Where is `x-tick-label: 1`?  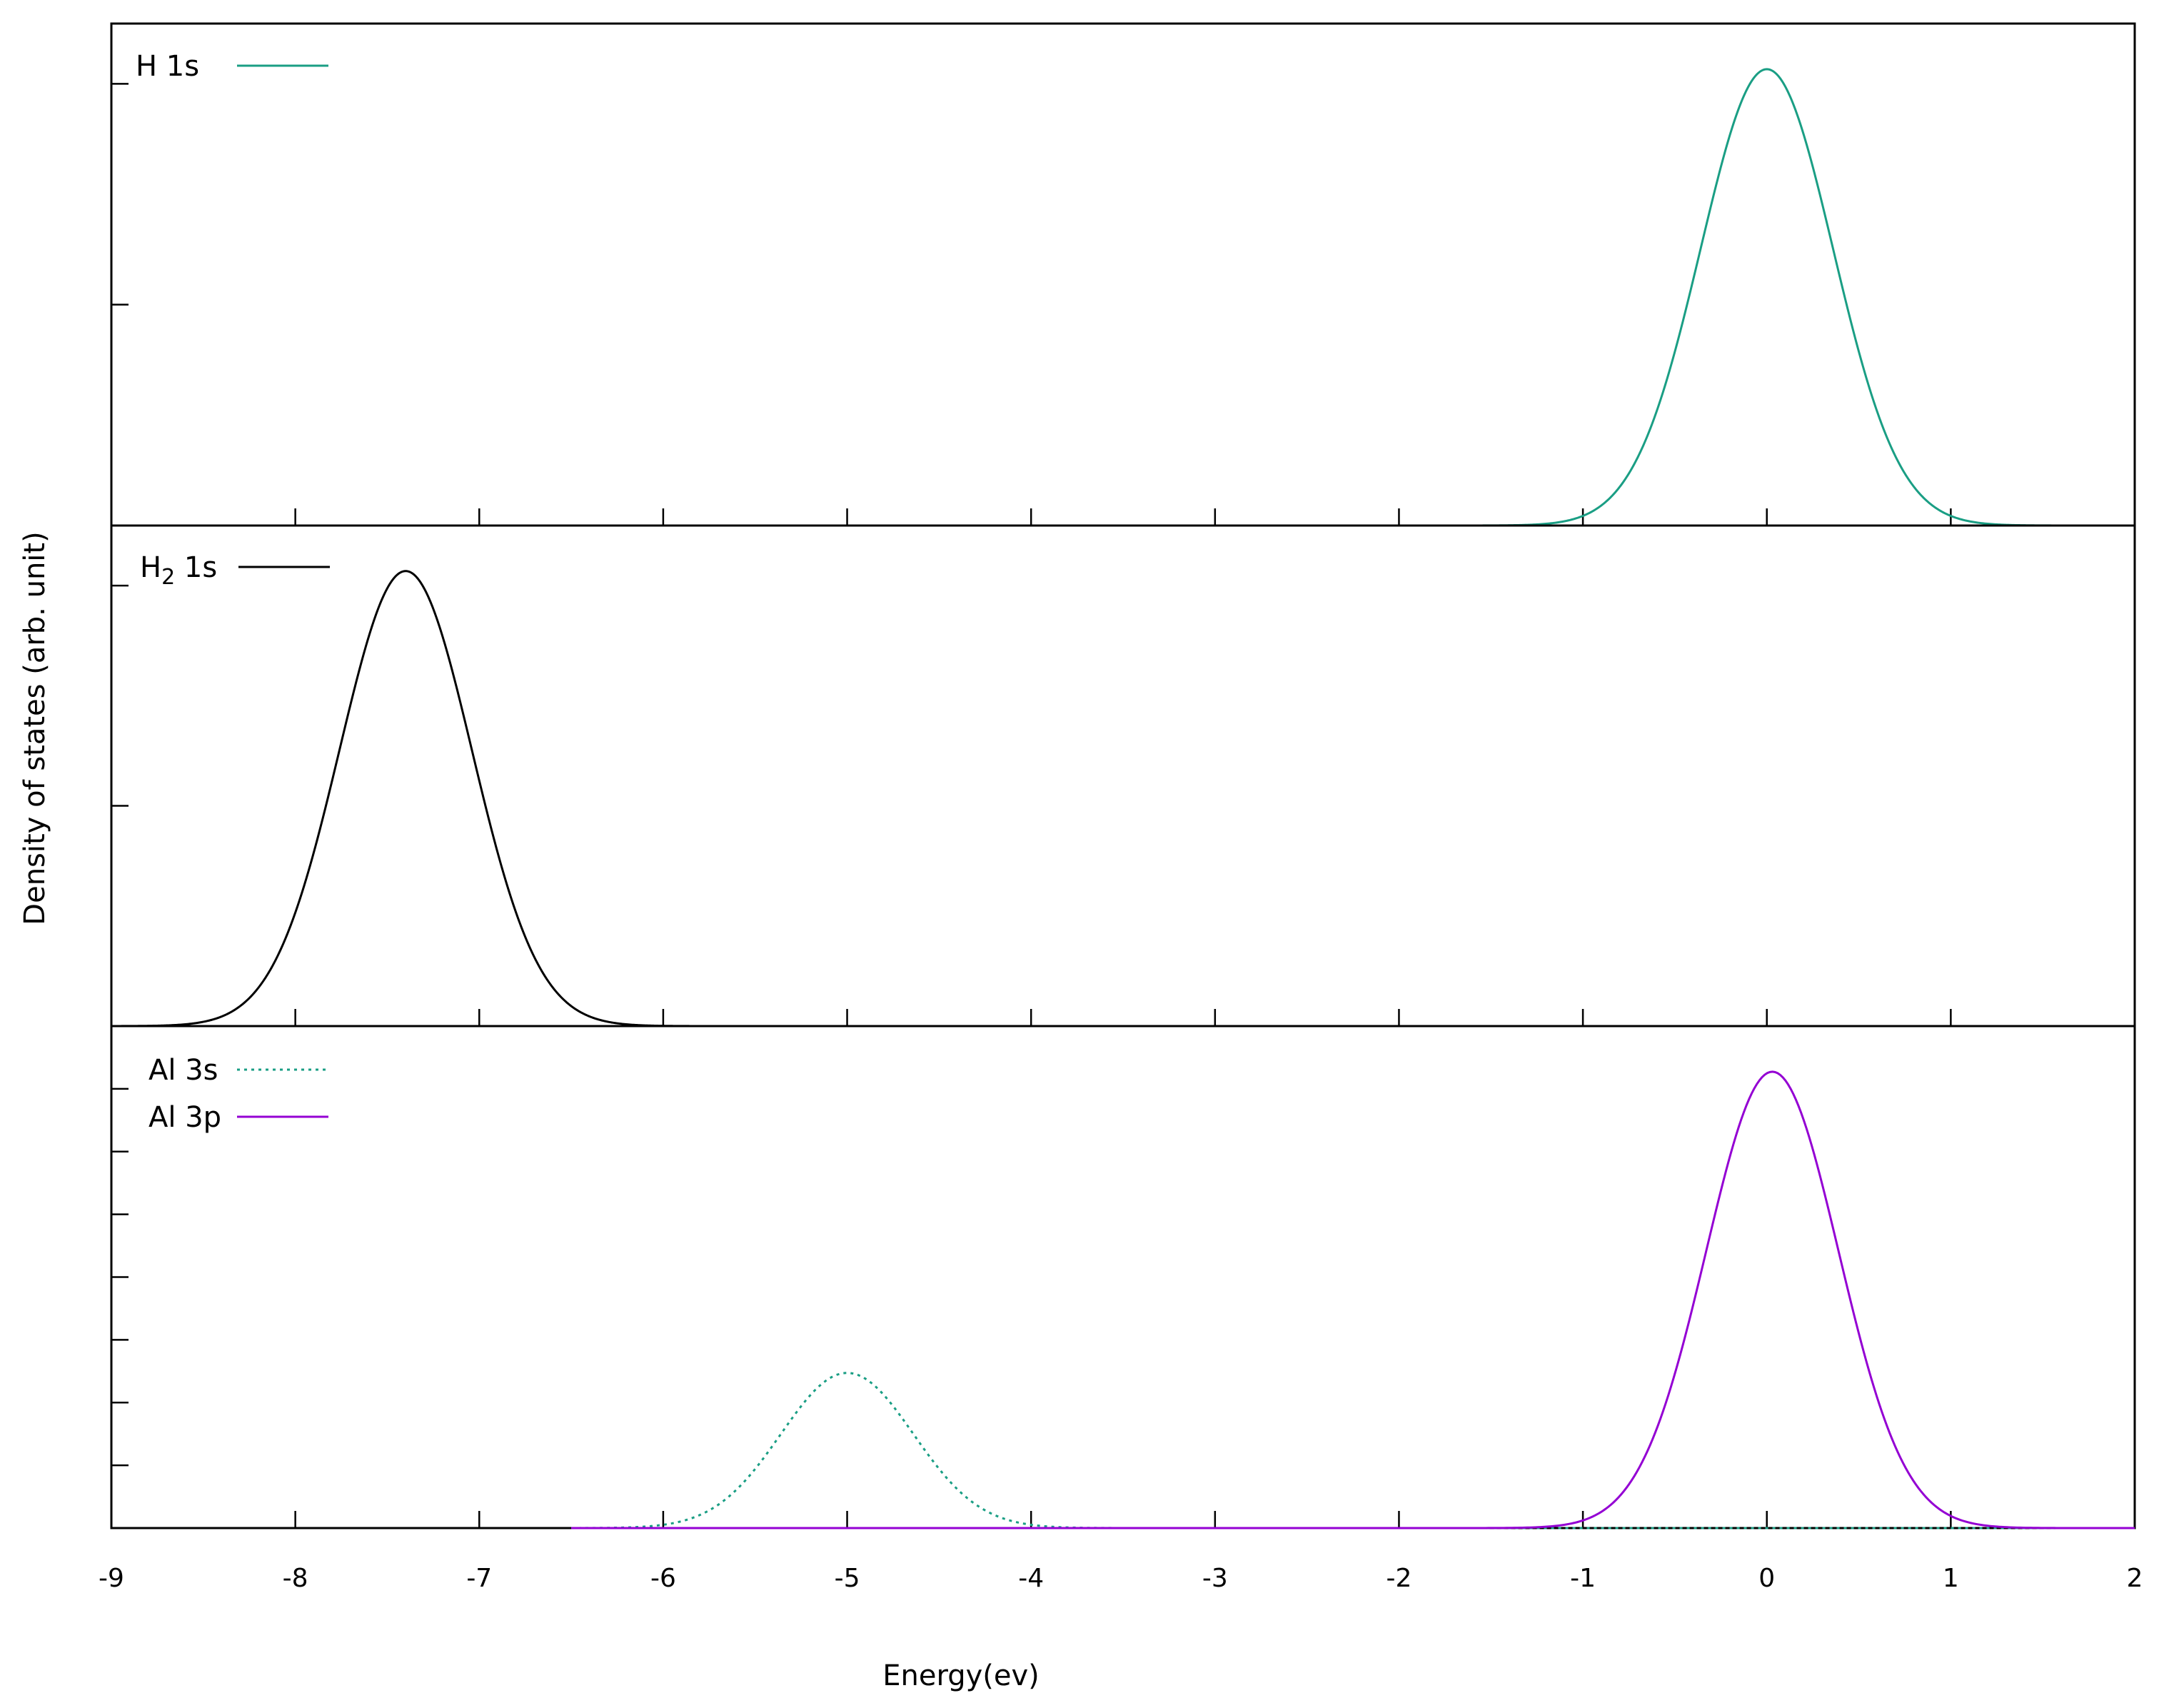 x-tick-label: 1 is located at coordinates (1951, 1578).